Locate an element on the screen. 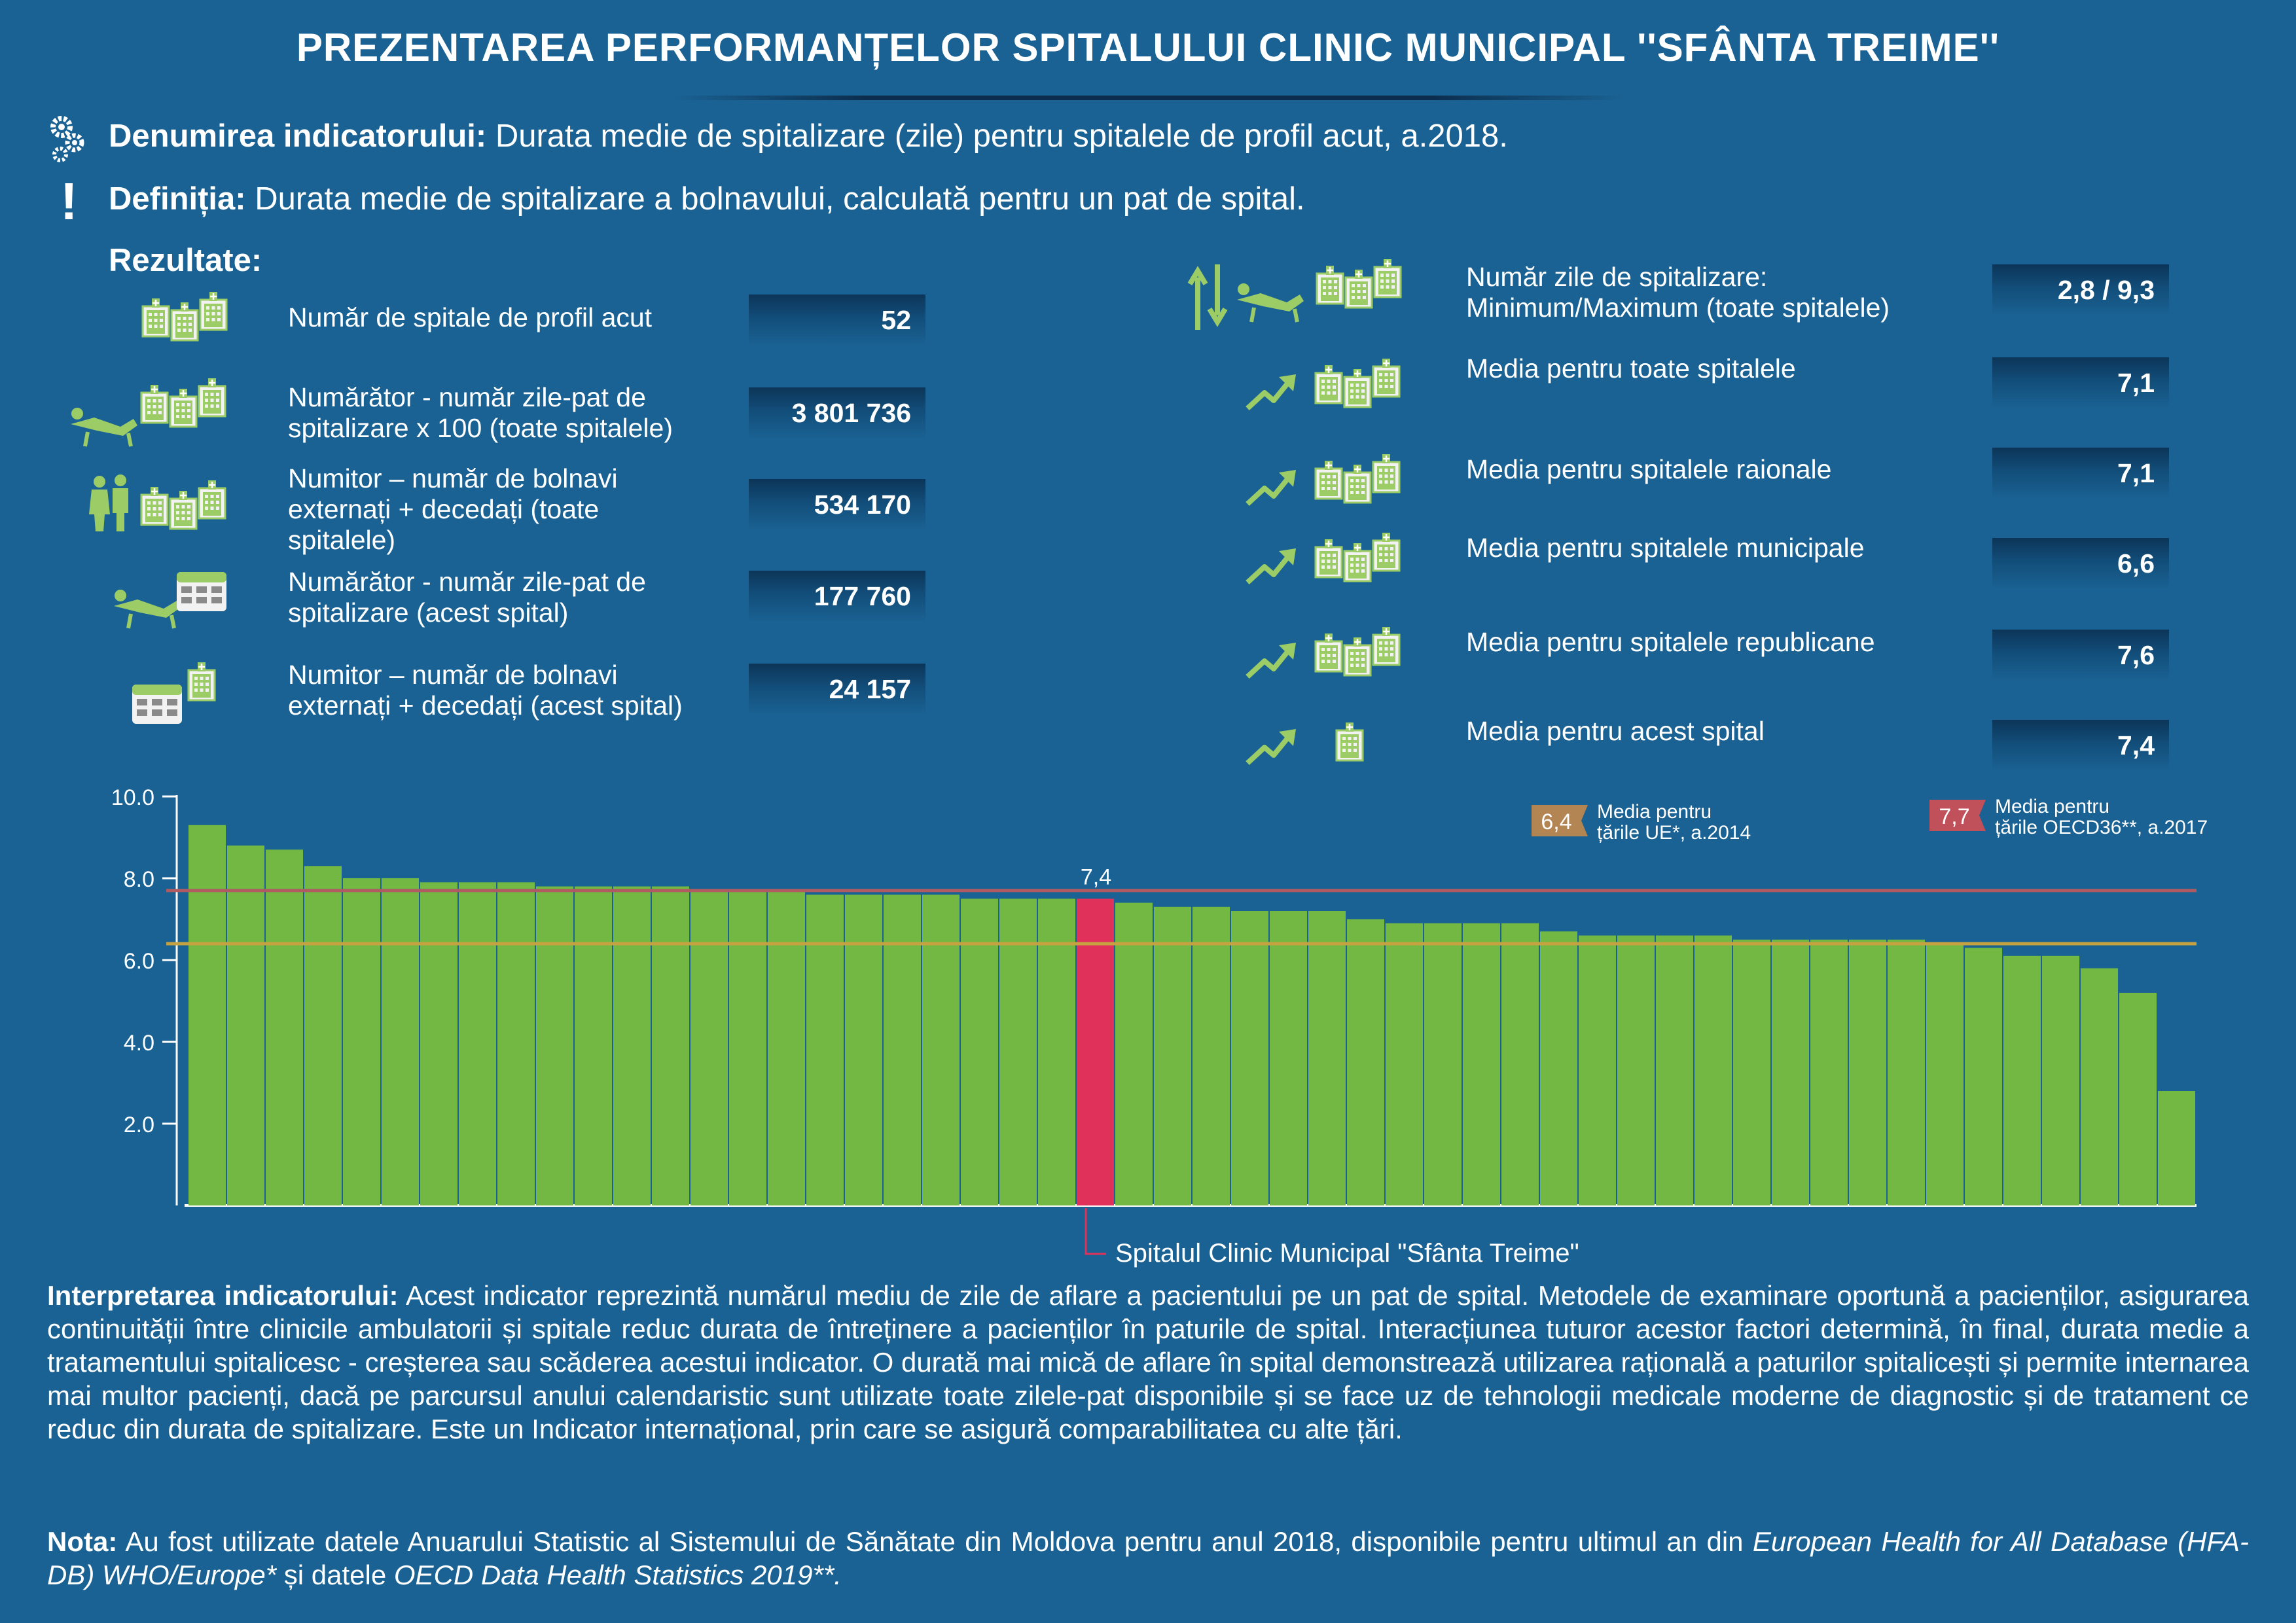 The image size is (2296, 1623). y-tick-label: 8.0 is located at coordinates (139, 879).